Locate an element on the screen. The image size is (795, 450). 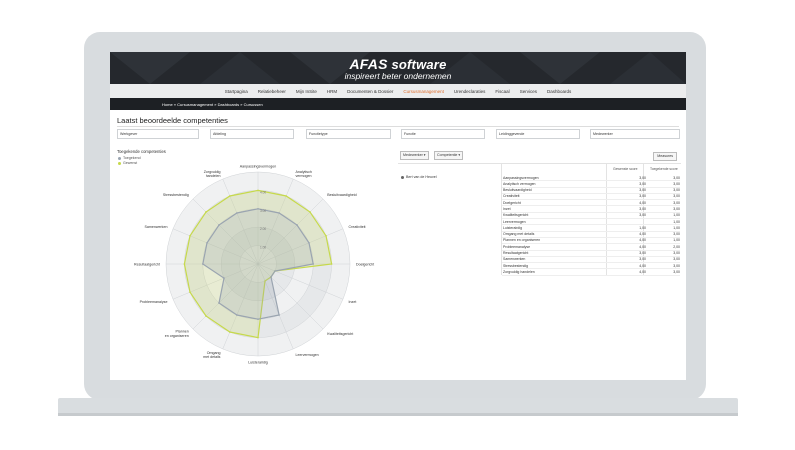
filter-functietype: Functietype is located at coordinates (348, 134).